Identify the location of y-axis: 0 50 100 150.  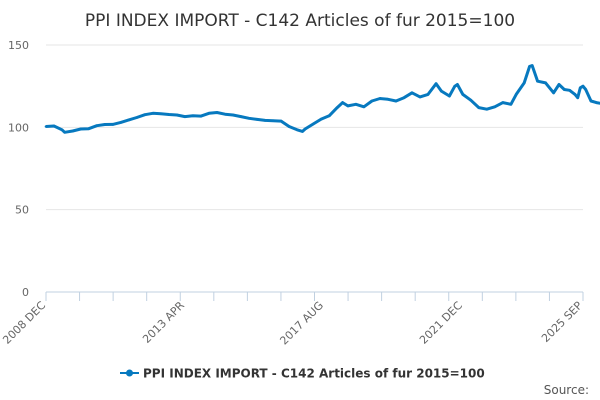
(18, 169).